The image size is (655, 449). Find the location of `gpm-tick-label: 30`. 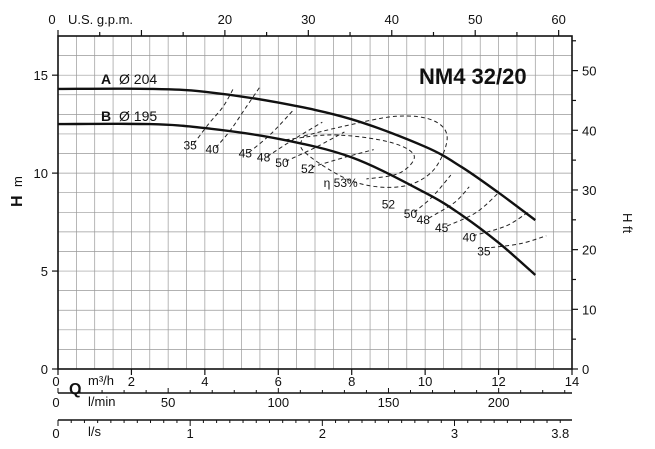

gpm-tick-label: 30 is located at coordinates (308, 19).